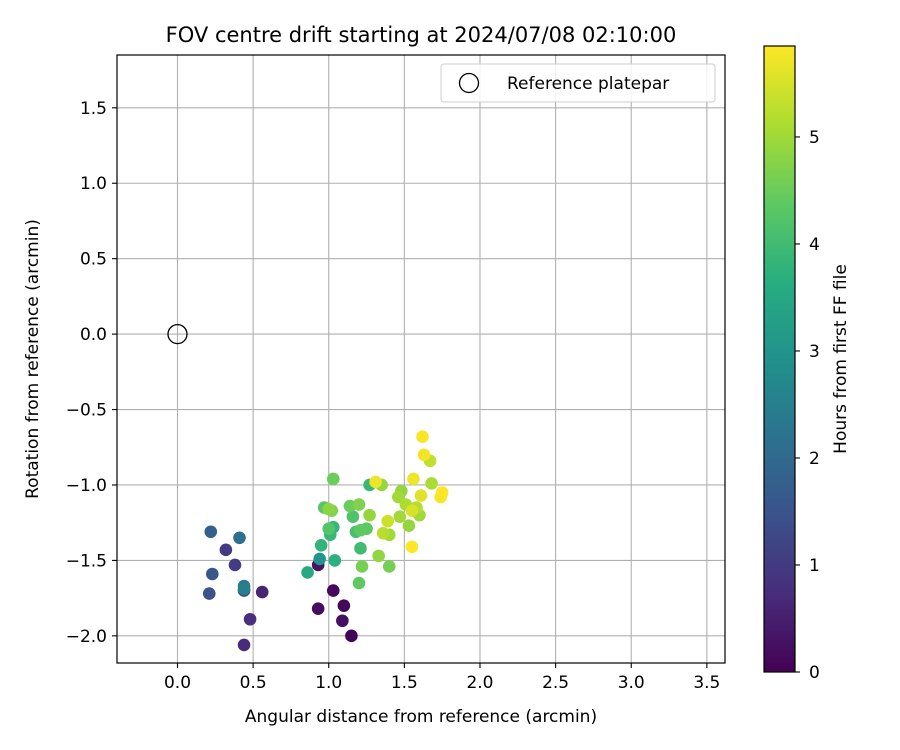 Image resolution: width=900 pixels, height=750 pixels. What do you see at coordinates (404, 683) in the screenshot?
I see `x-tick-label: 1.5` at bounding box center [404, 683].